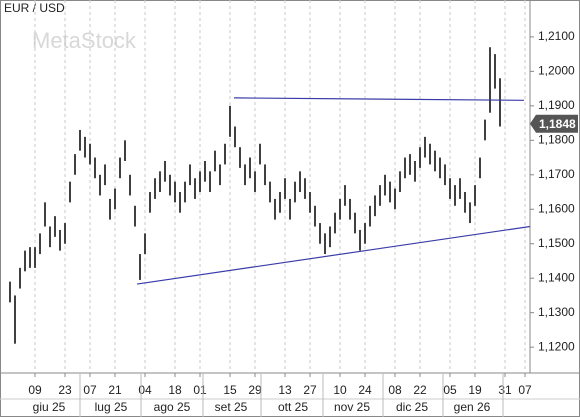  Describe the element at coordinates (255, 390) in the screenshot. I see `x-tick-label: 29` at that location.